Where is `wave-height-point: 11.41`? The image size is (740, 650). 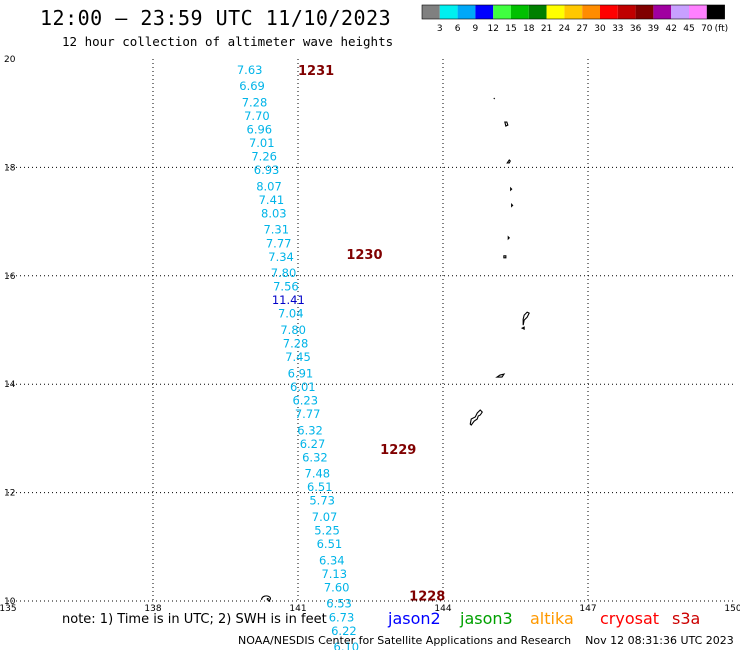
wave-height-point: 11.41 is located at coordinates (288, 300).